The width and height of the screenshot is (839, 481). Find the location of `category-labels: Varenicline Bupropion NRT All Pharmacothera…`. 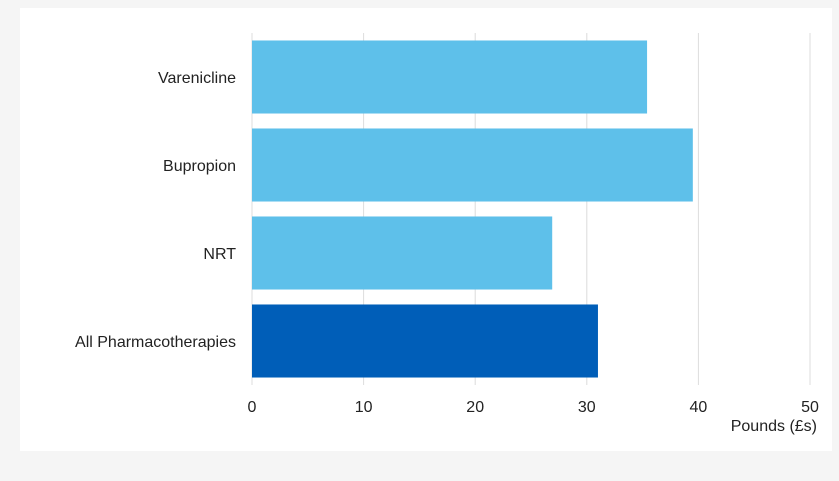

category-labels: Varenicline Bupropion NRT All Pharmacothera… is located at coordinates (155, 210).